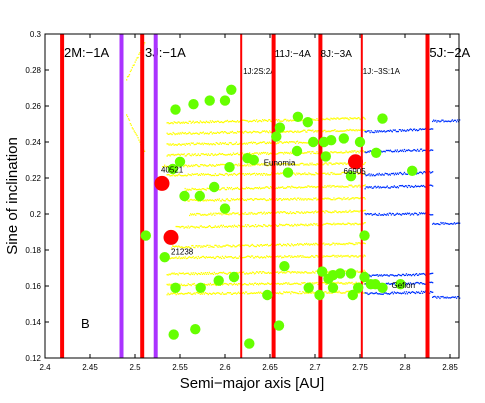 The image size is (485, 403). What do you see at coordinates (450, 367) in the screenshot?
I see `x-tick-label: 2.85` at bounding box center [450, 367].